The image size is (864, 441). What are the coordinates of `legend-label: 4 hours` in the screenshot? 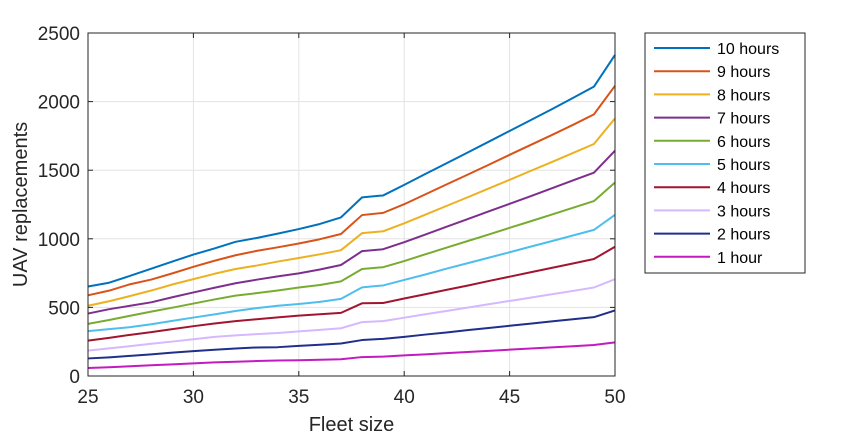 It's located at (743, 188).